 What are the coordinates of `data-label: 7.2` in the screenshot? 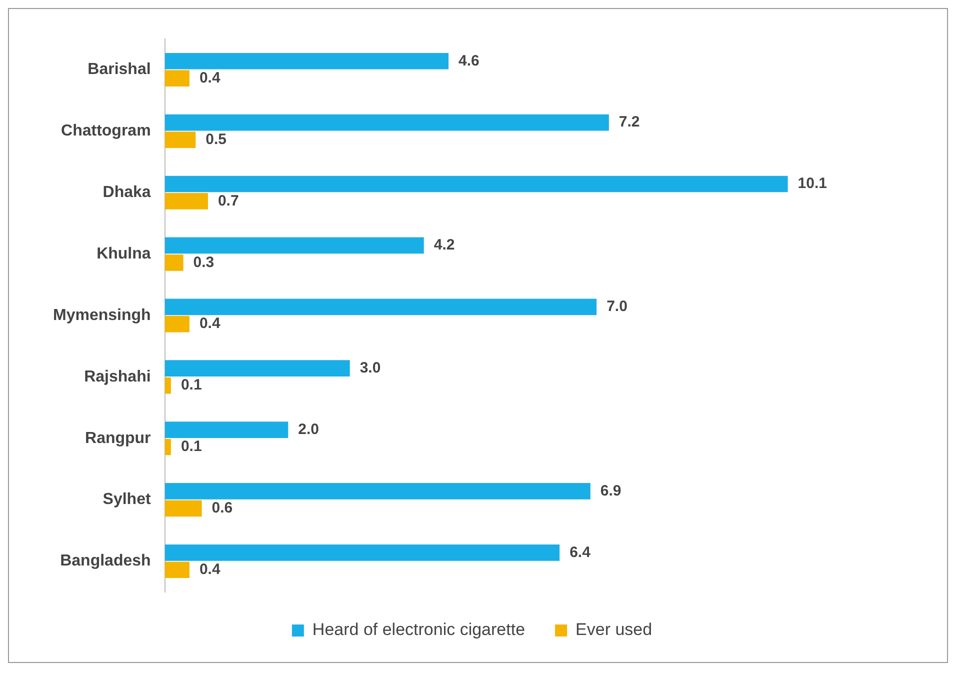 It's located at (629, 122).